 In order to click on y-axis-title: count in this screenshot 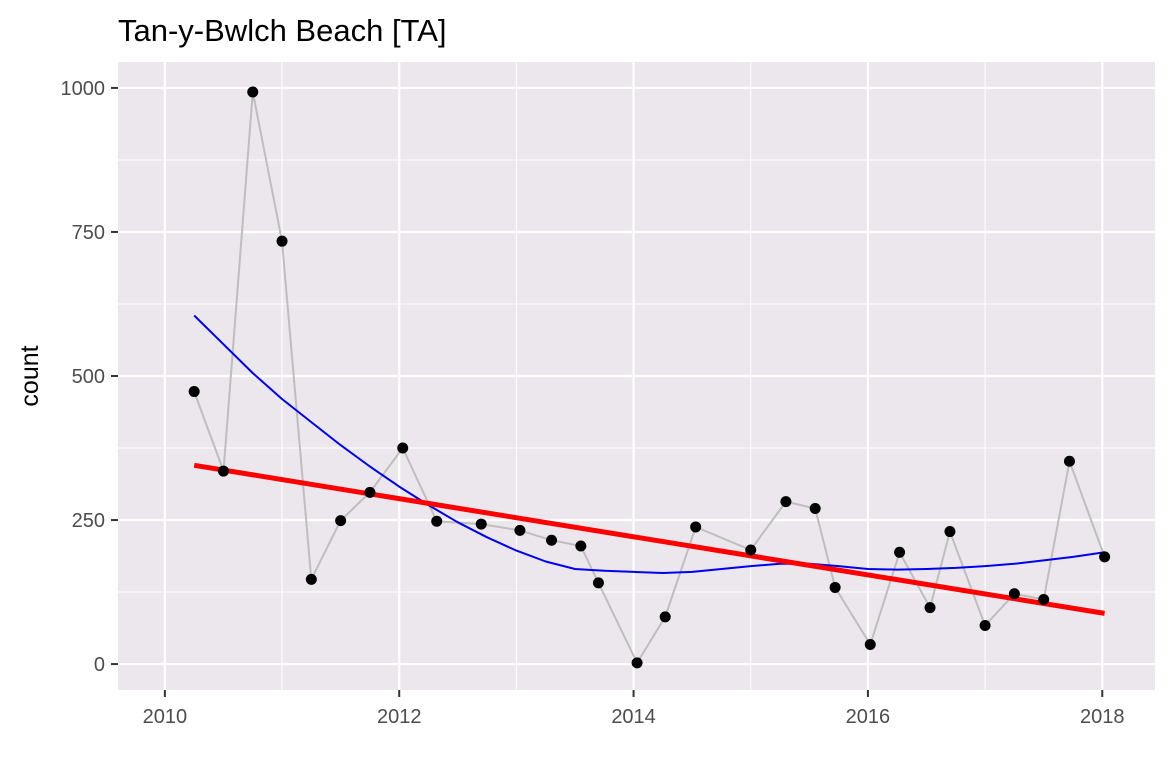, I will do `click(30, 375)`.